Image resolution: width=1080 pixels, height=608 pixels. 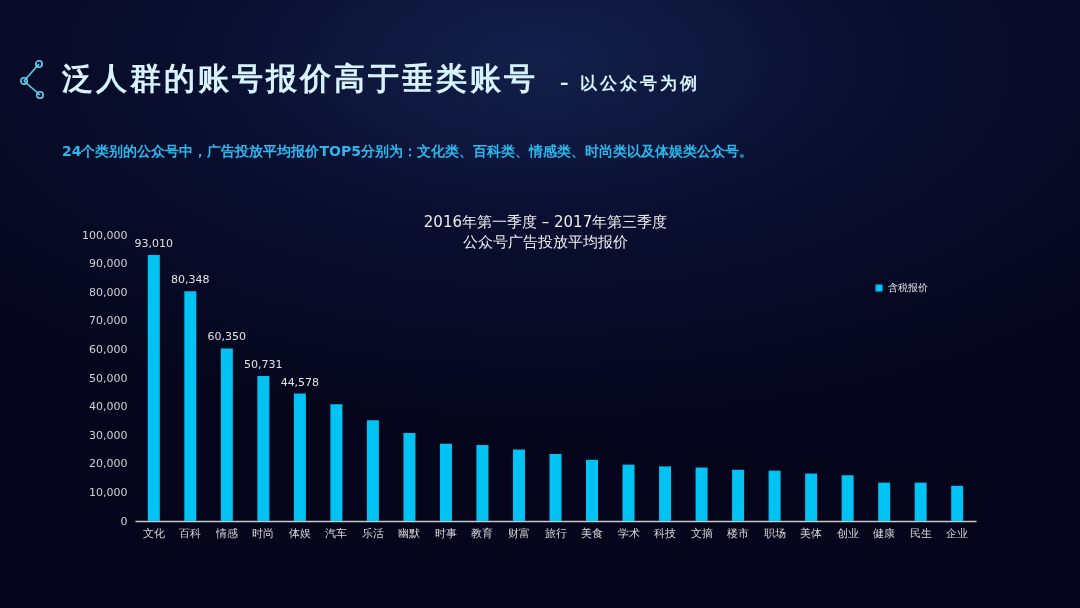 What do you see at coordinates (108, 321) in the screenshot?
I see `y-tick-label: 70,000` at bounding box center [108, 321].